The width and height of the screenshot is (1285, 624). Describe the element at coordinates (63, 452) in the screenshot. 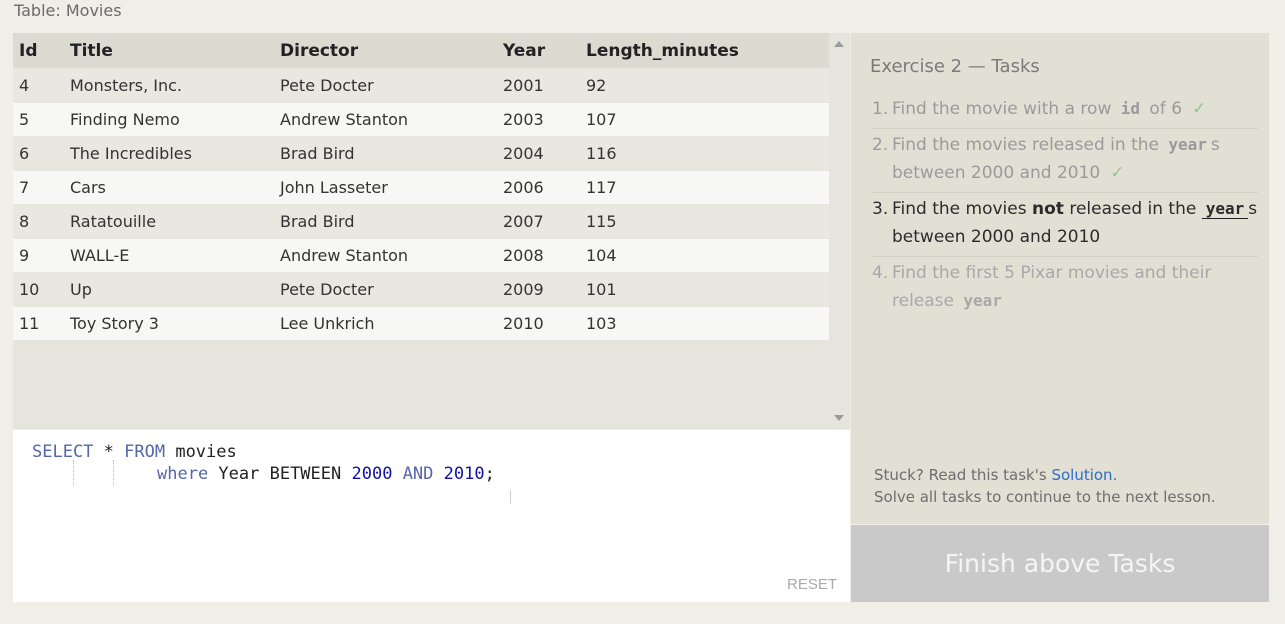

I see `sql-keyword: SELECT` at that location.